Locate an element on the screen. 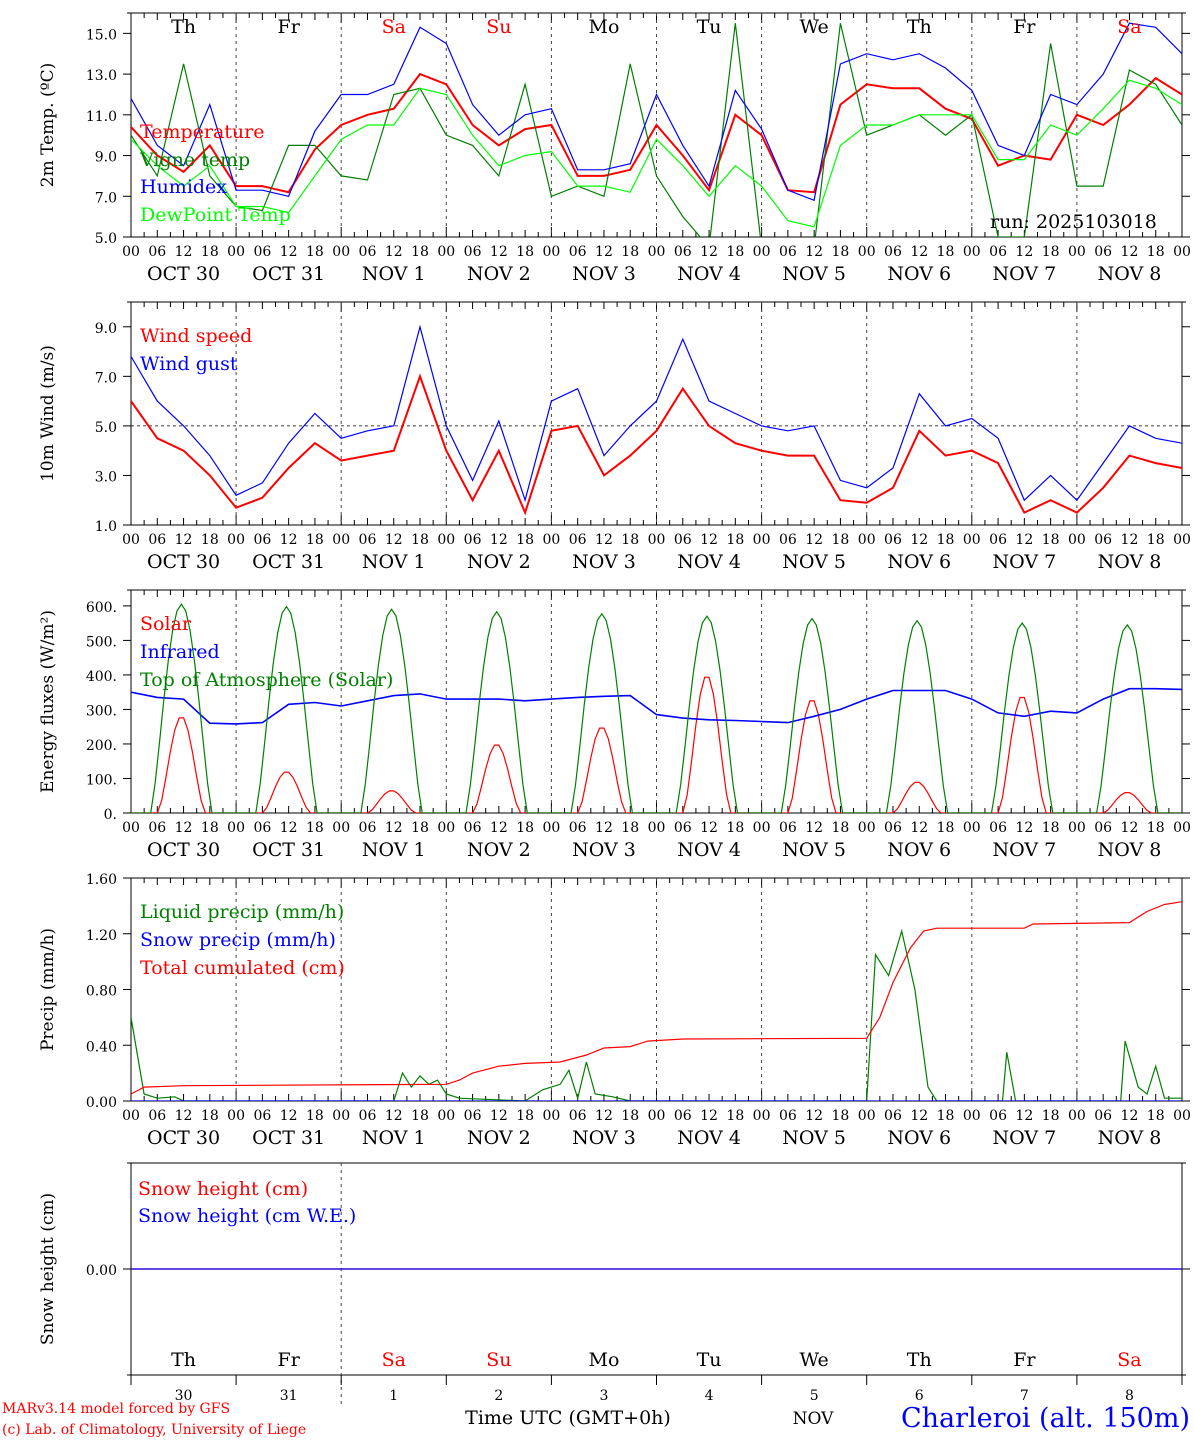  y-axis-title: Precip (mm/h) is located at coordinates (48, 989).